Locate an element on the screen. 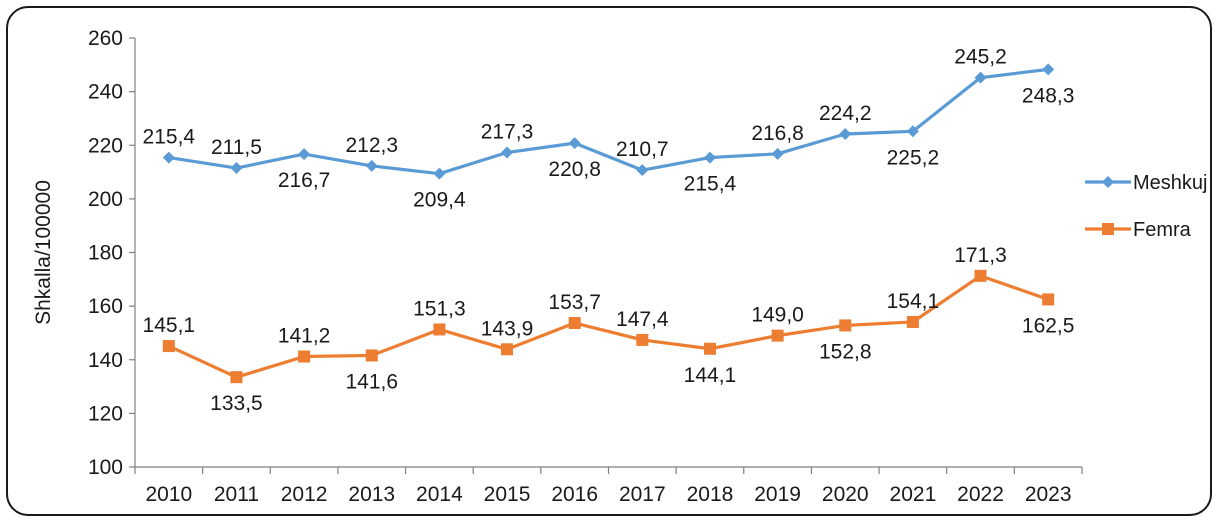 This screenshot has height=525, width=1222. x-tick-label: 2013 is located at coordinates (371, 494).